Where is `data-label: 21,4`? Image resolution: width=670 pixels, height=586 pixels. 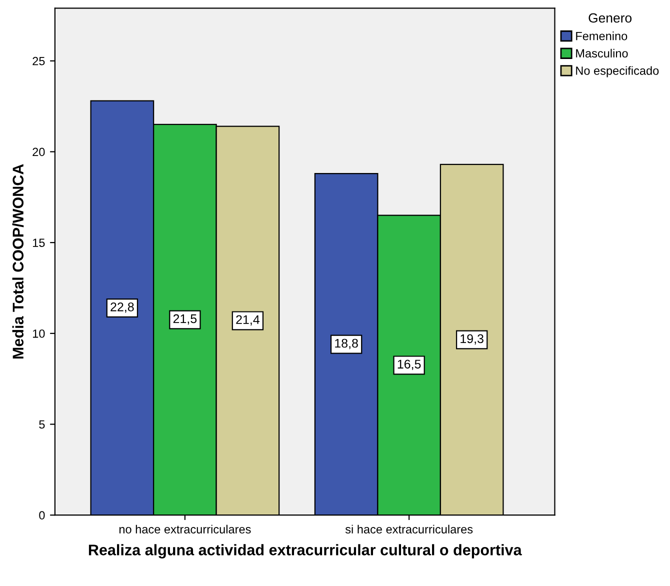
data-label: 21,4 is located at coordinates (248, 320).